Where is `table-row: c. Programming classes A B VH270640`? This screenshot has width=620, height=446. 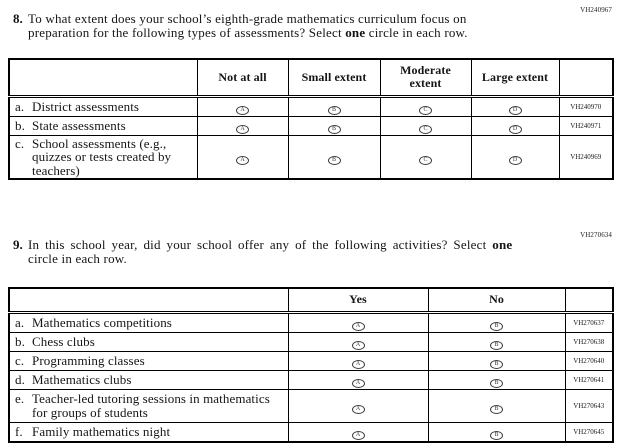 table-row: c. Programming classes A B VH270640 is located at coordinates (311, 360).